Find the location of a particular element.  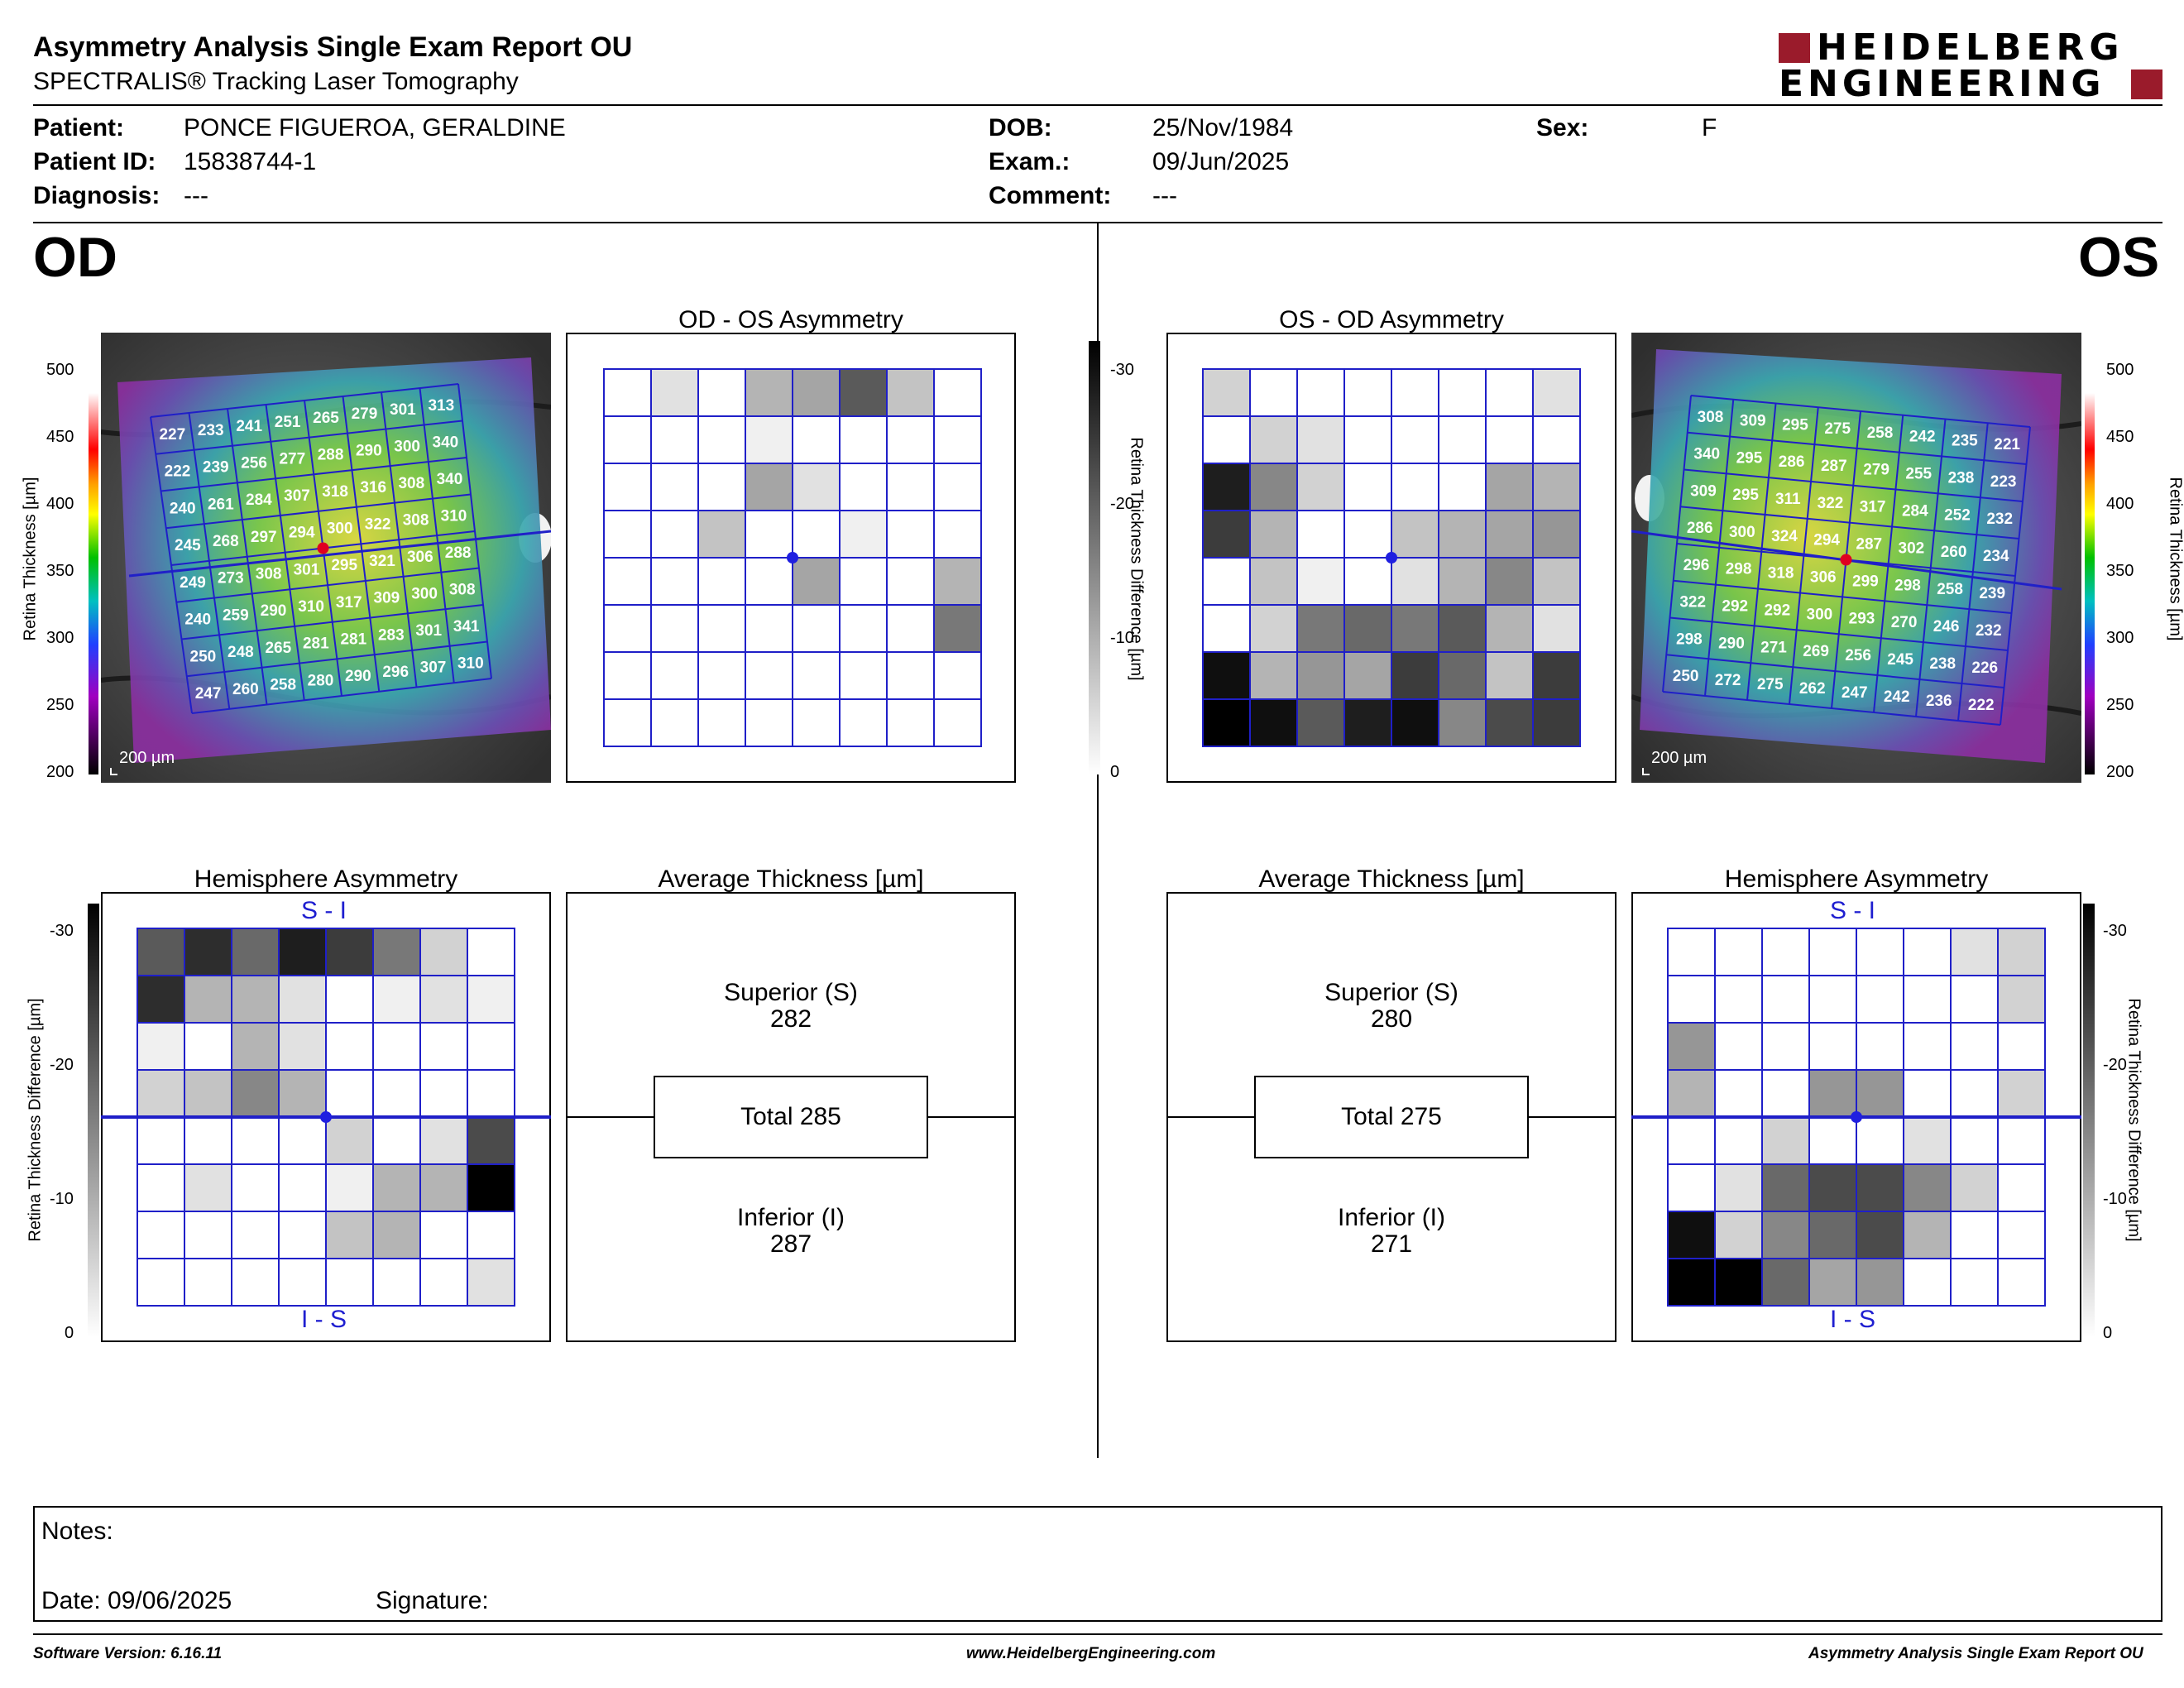

thickness-value: 321 is located at coordinates (382, 561).